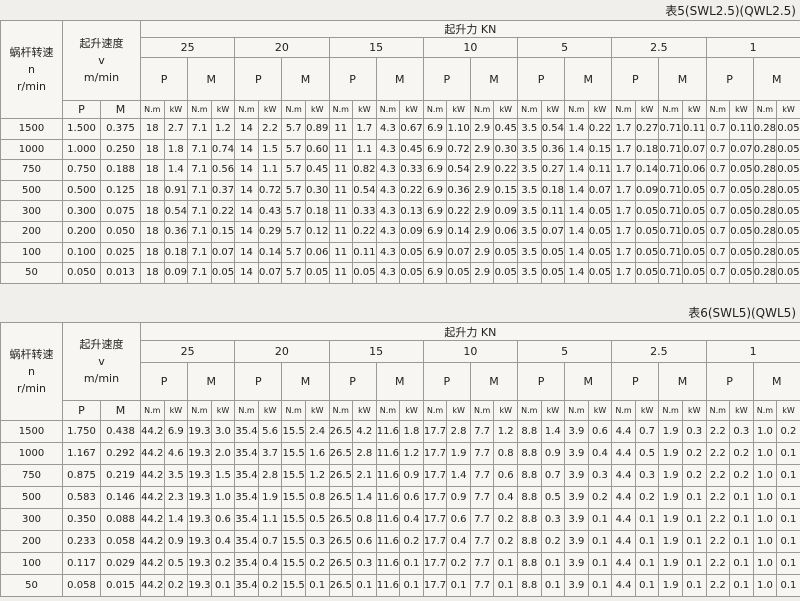  I want to click on value-cell: 2.2, so click(718, 563).